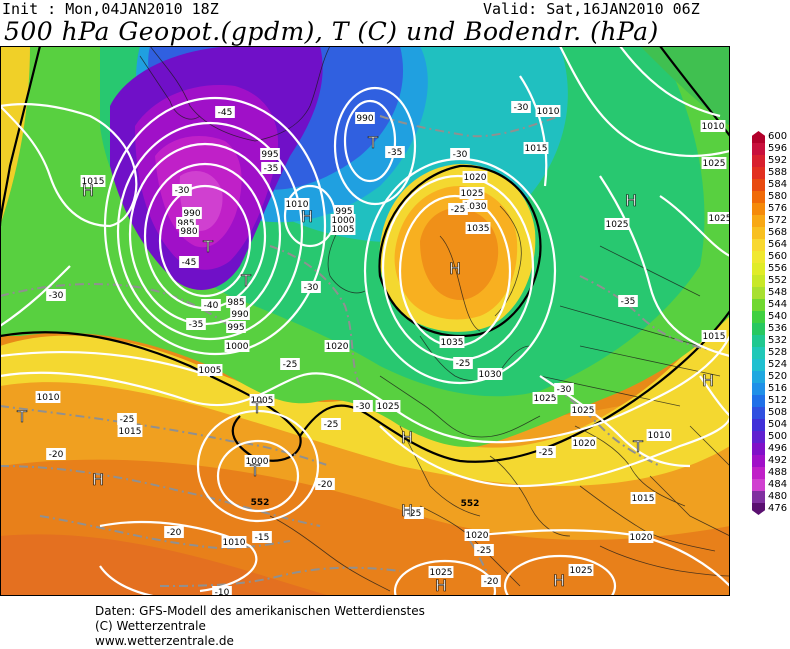 The height and width of the screenshot is (649, 790). I want to click on legend-value-label: 576, so click(778, 208).